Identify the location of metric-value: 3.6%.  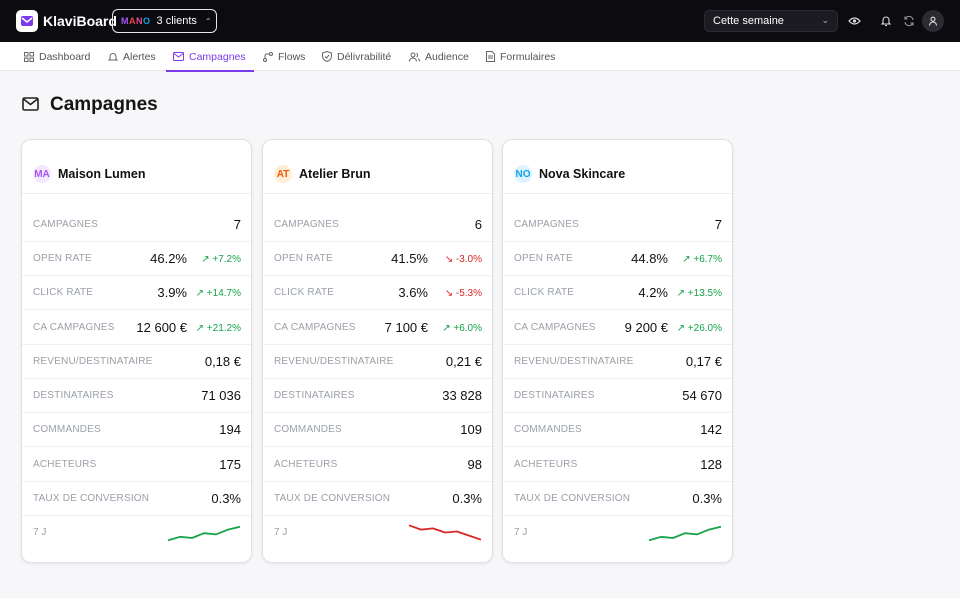
(413, 292).